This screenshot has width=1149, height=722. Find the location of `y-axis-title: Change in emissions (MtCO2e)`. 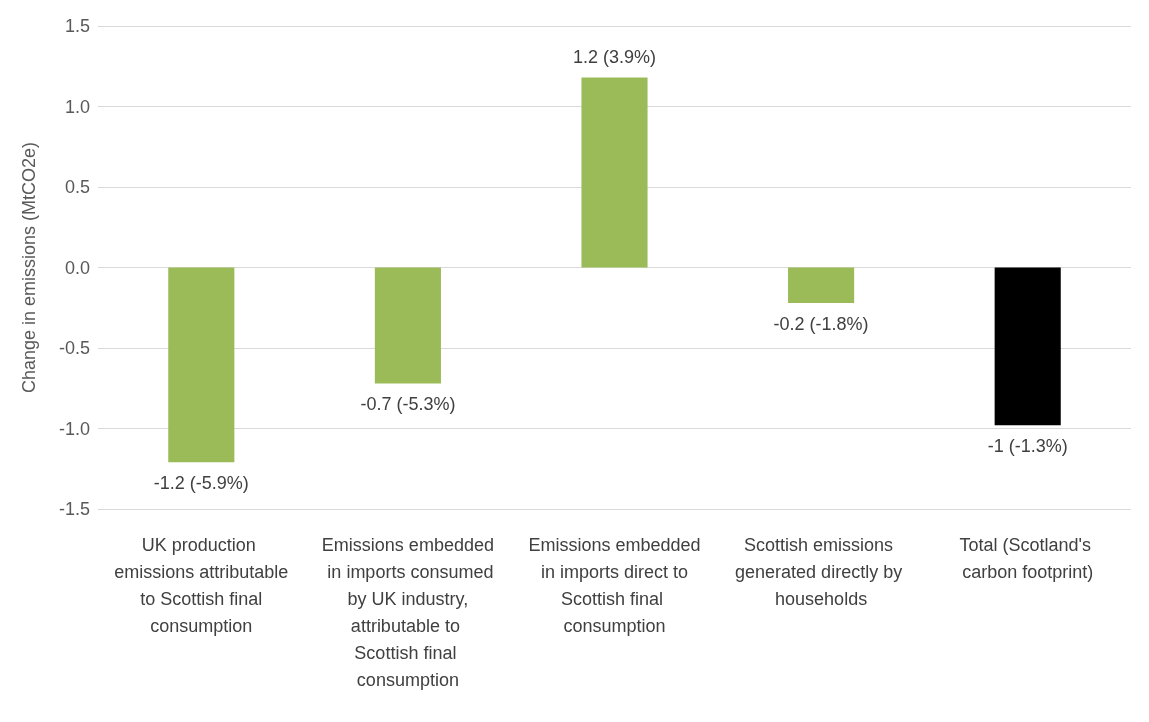

y-axis-title: Change in emissions (MtCO2e) is located at coordinates (29, 267).